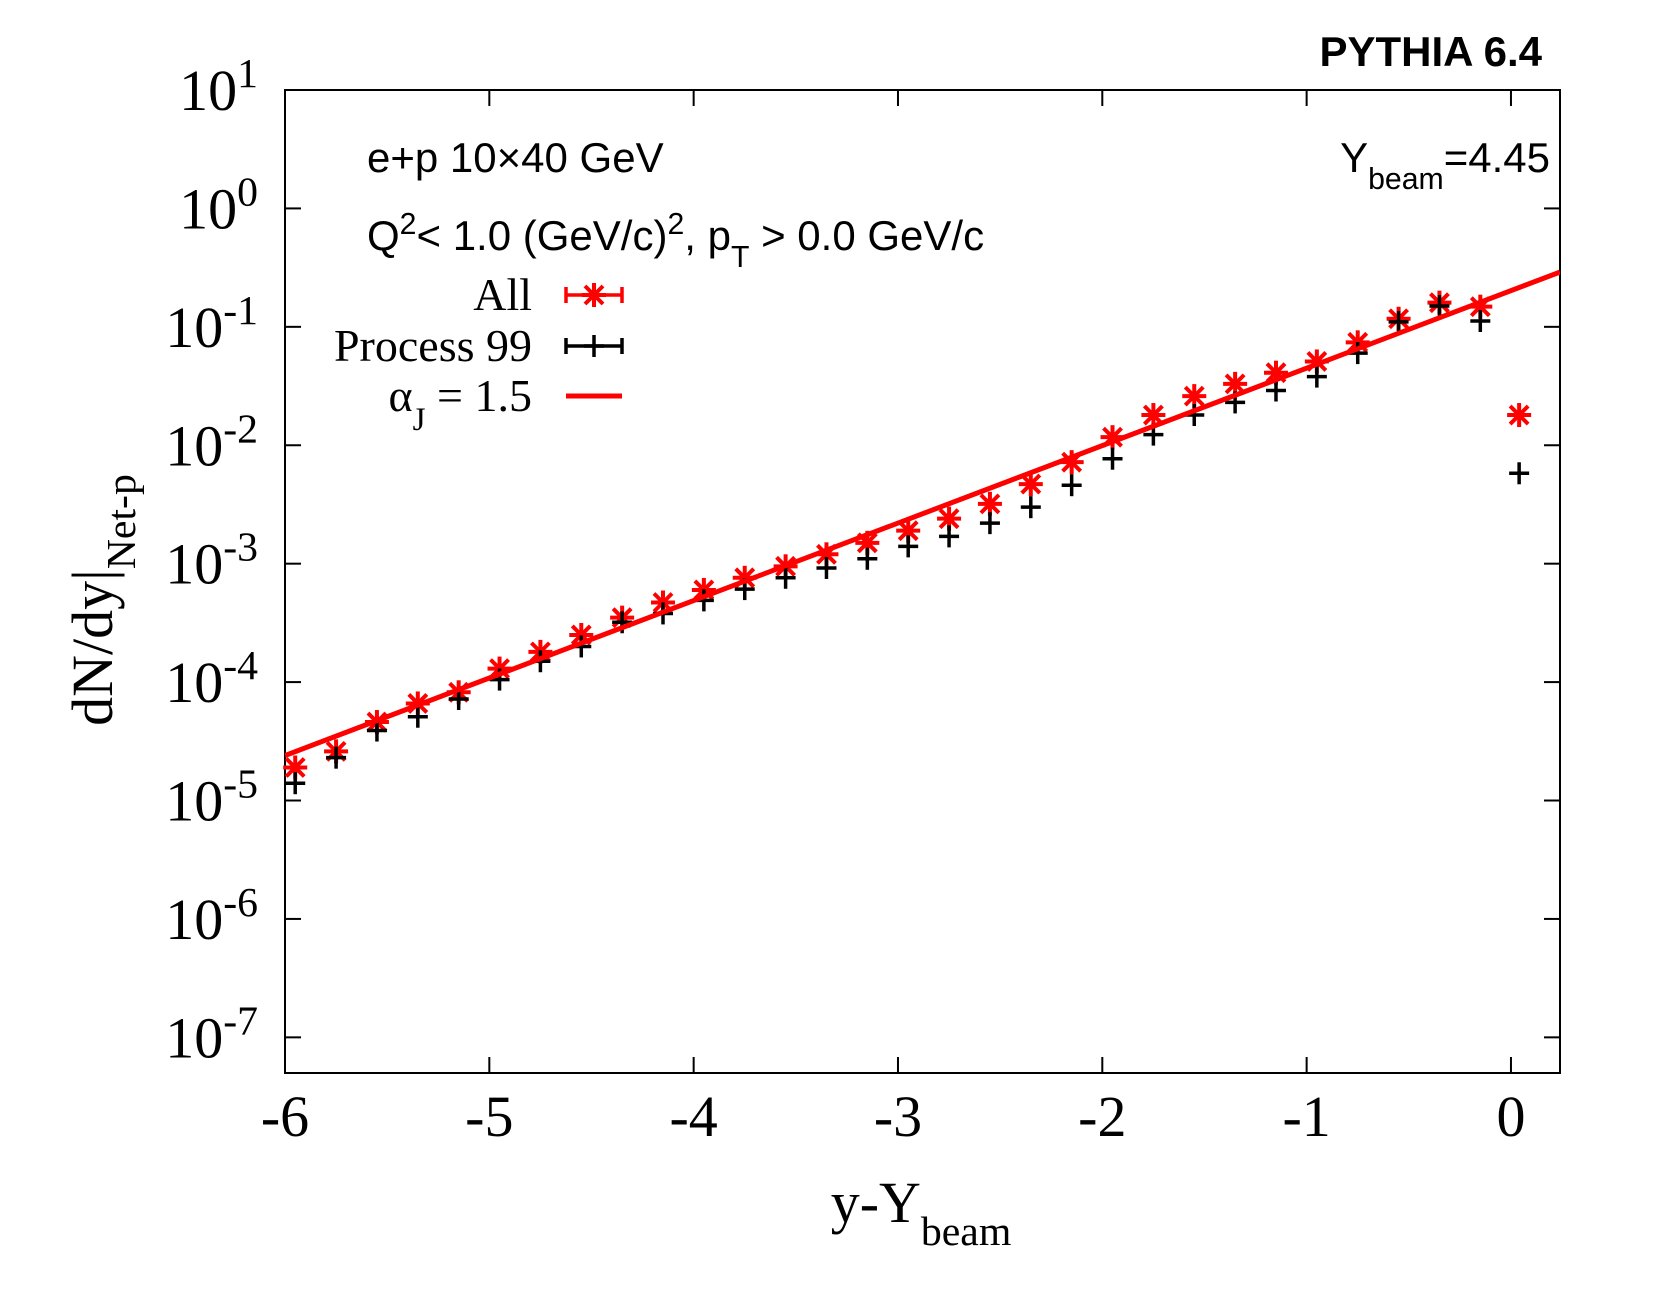 This screenshot has height=1292, width=1661. What do you see at coordinates (1445, 165) in the screenshot?
I see `annotation: Ybeam=4.45` at bounding box center [1445, 165].